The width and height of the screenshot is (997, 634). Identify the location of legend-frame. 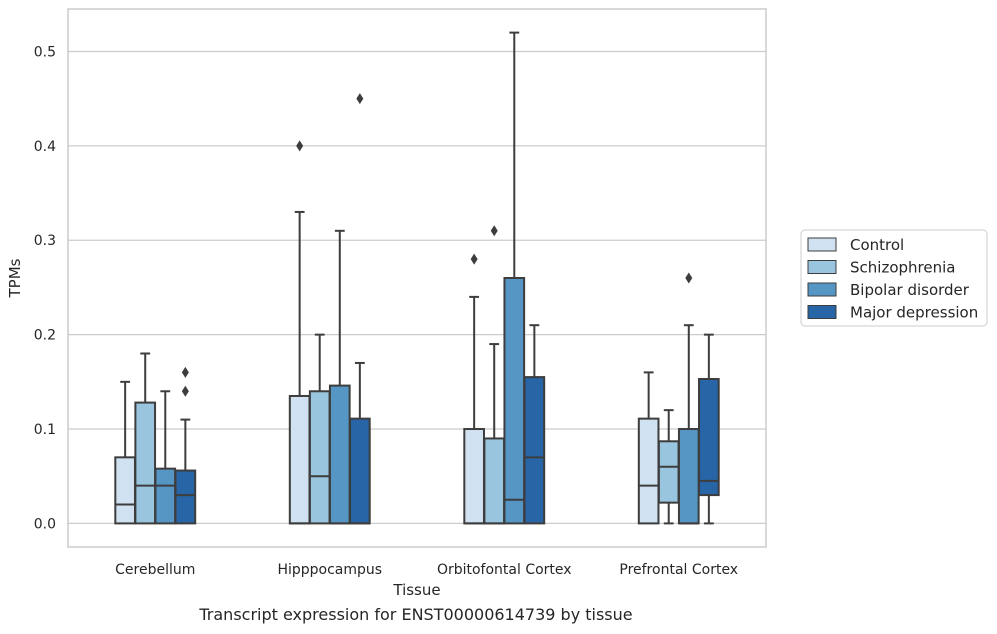
(894, 278).